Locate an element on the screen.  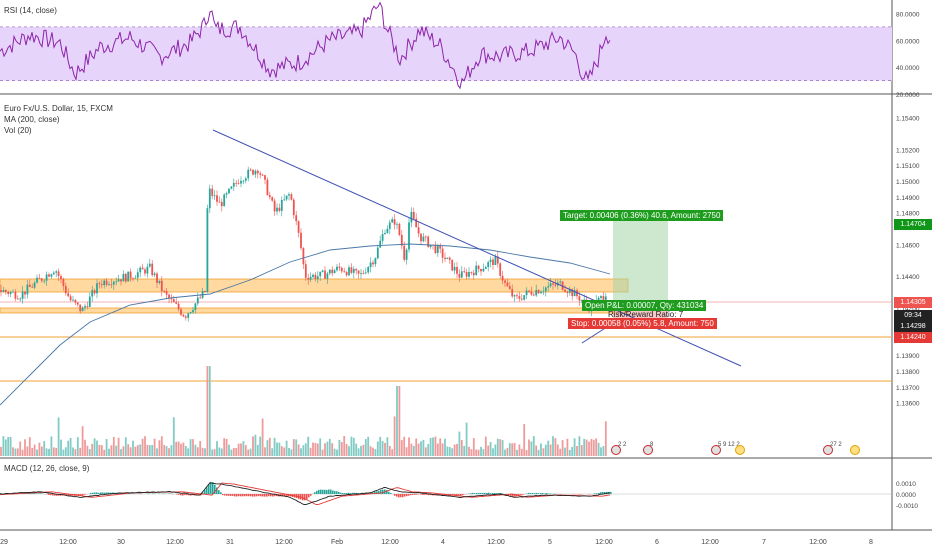
macd-tick-label: 0.0010 is located at coordinates (906, 484).